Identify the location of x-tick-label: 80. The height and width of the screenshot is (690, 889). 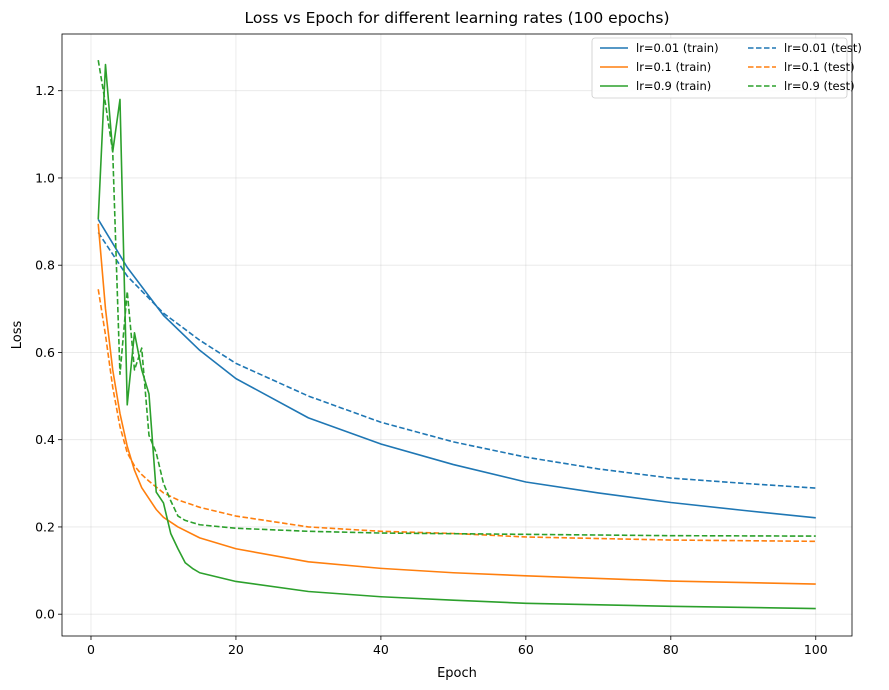
(671, 649).